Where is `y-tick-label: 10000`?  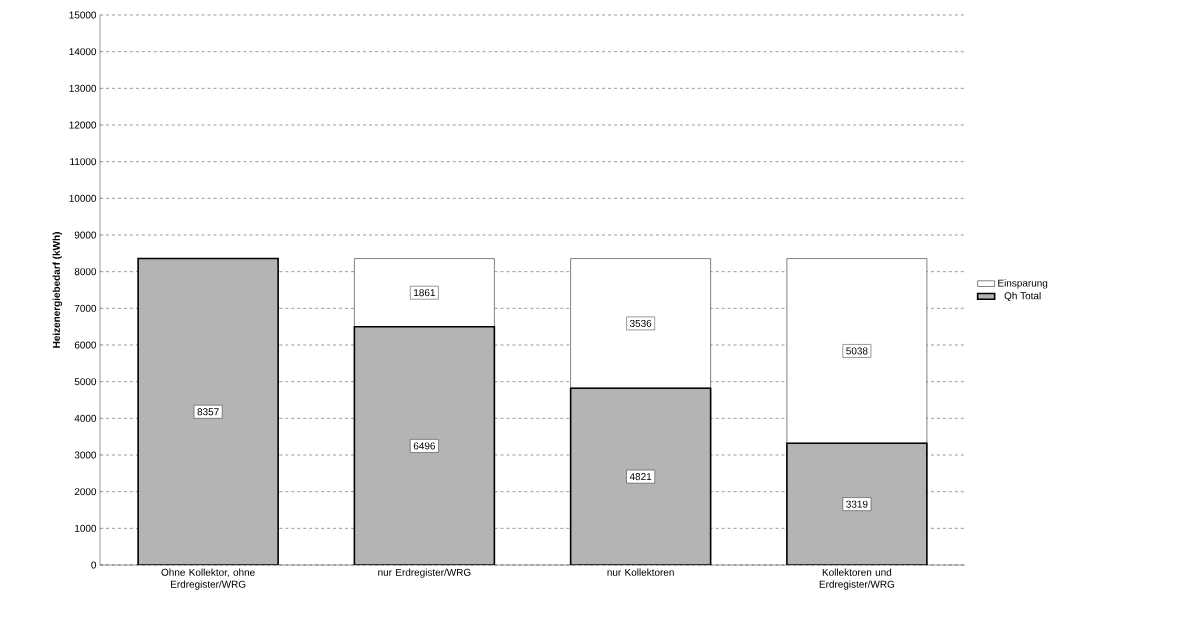 y-tick-label: 10000 is located at coordinates (83, 198).